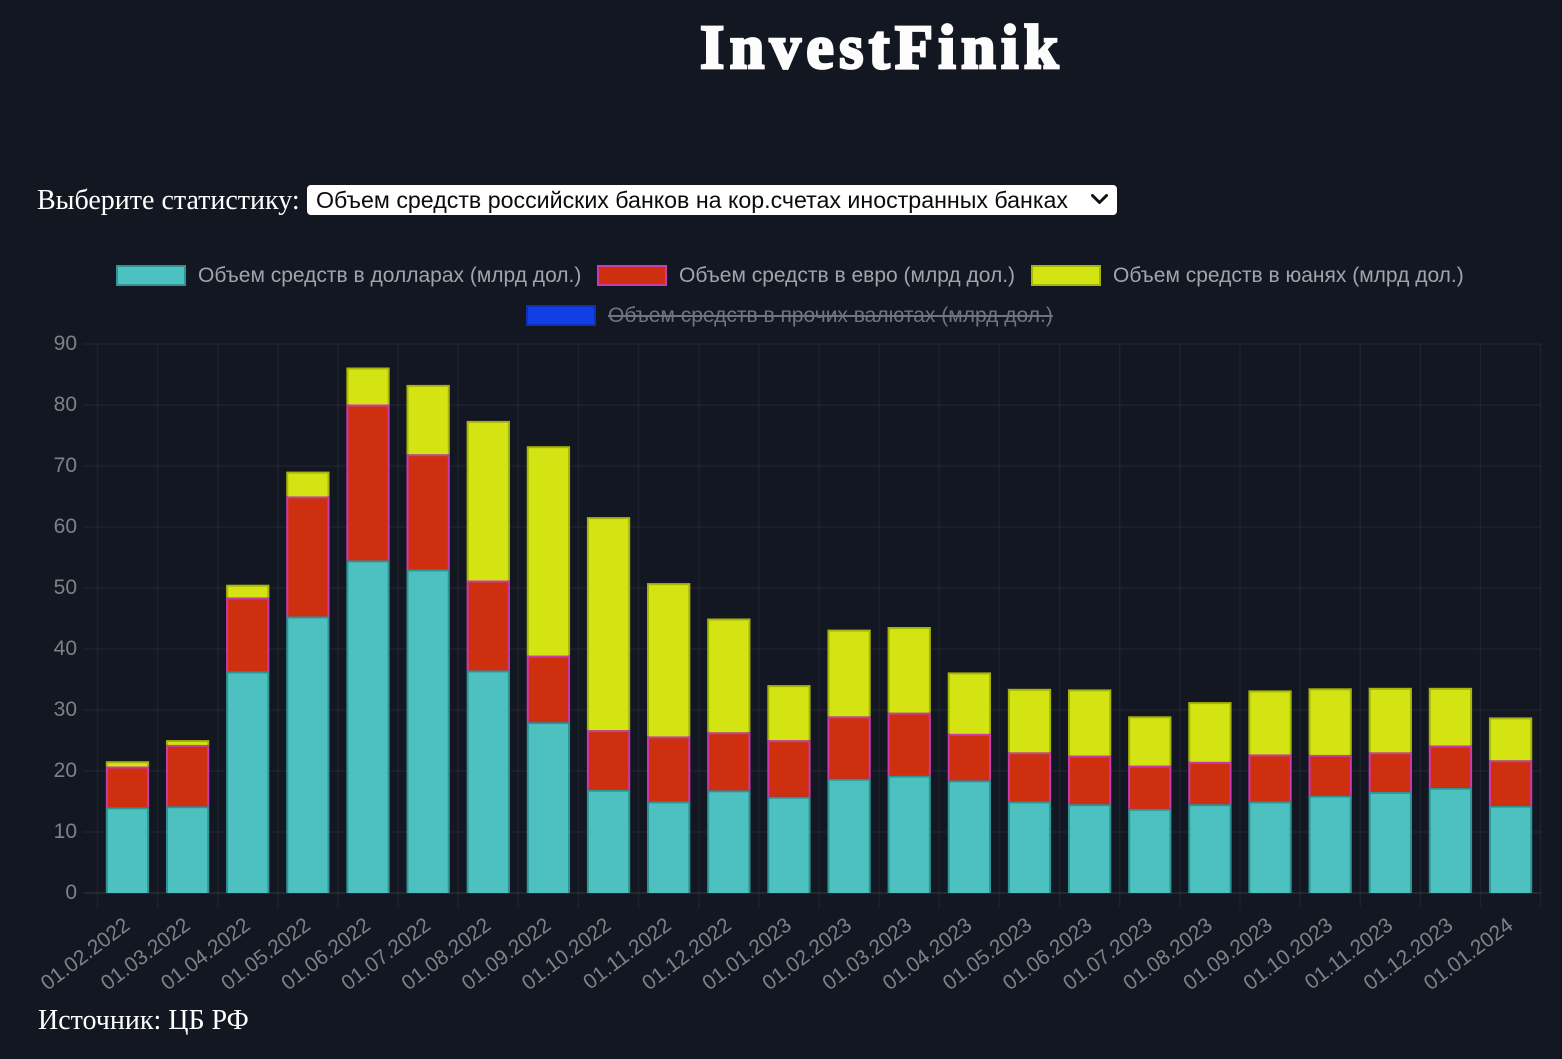 The height and width of the screenshot is (1059, 1562). What do you see at coordinates (71, 892) in the screenshot?
I see `svg-text: 0` at bounding box center [71, 892].